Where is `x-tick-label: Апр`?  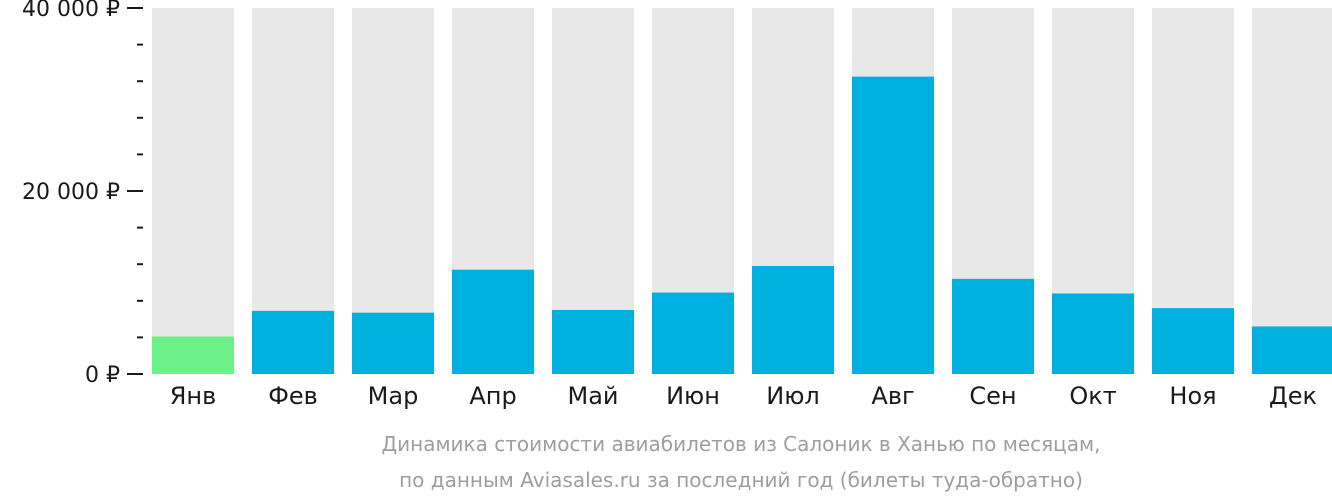 x-tick-label: Апр is located at coordinates (492, 396).